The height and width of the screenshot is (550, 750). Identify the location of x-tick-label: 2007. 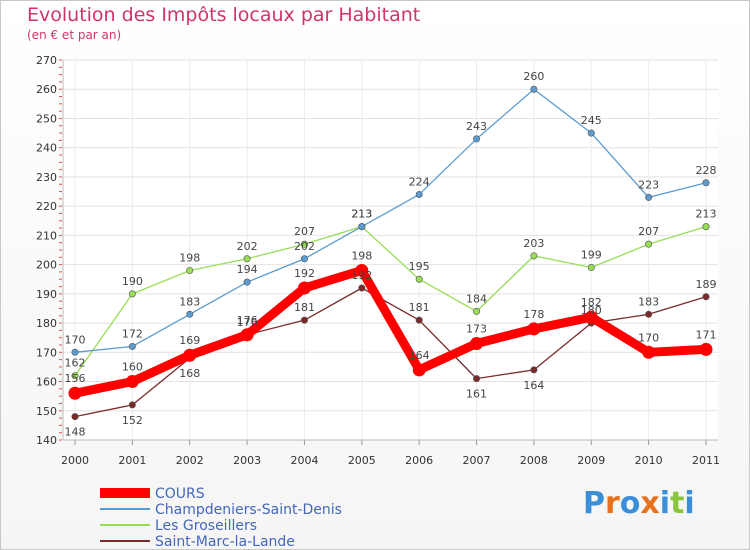
(477, 460).